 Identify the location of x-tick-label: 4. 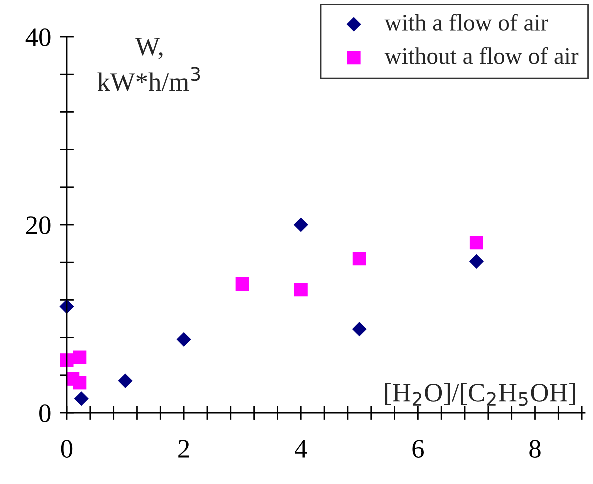
(301, 449).